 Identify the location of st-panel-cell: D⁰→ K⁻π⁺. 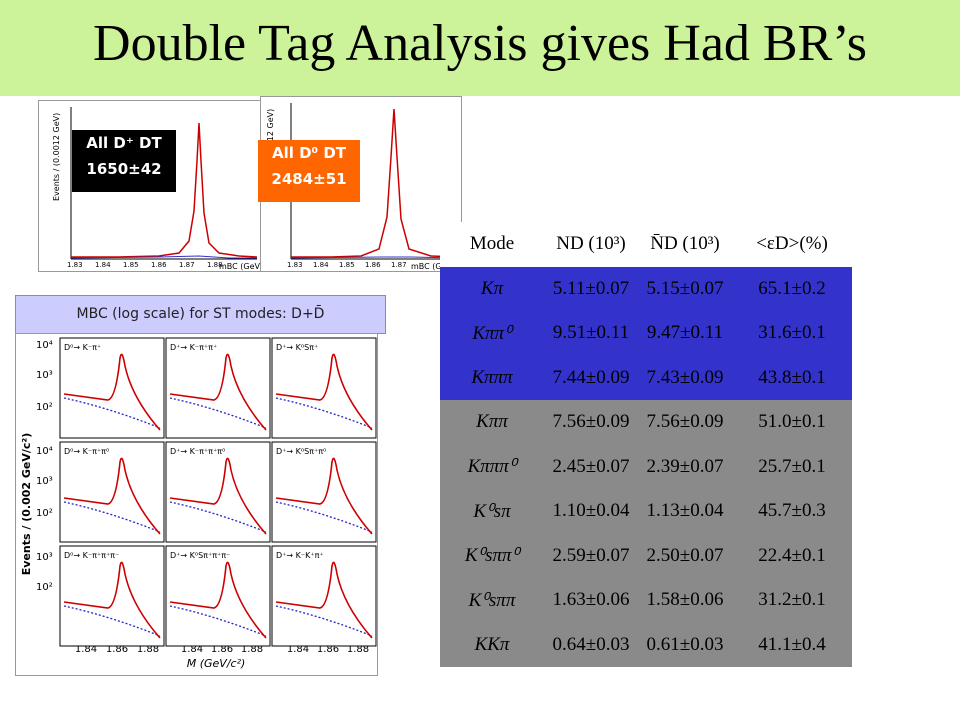
(112, 388).